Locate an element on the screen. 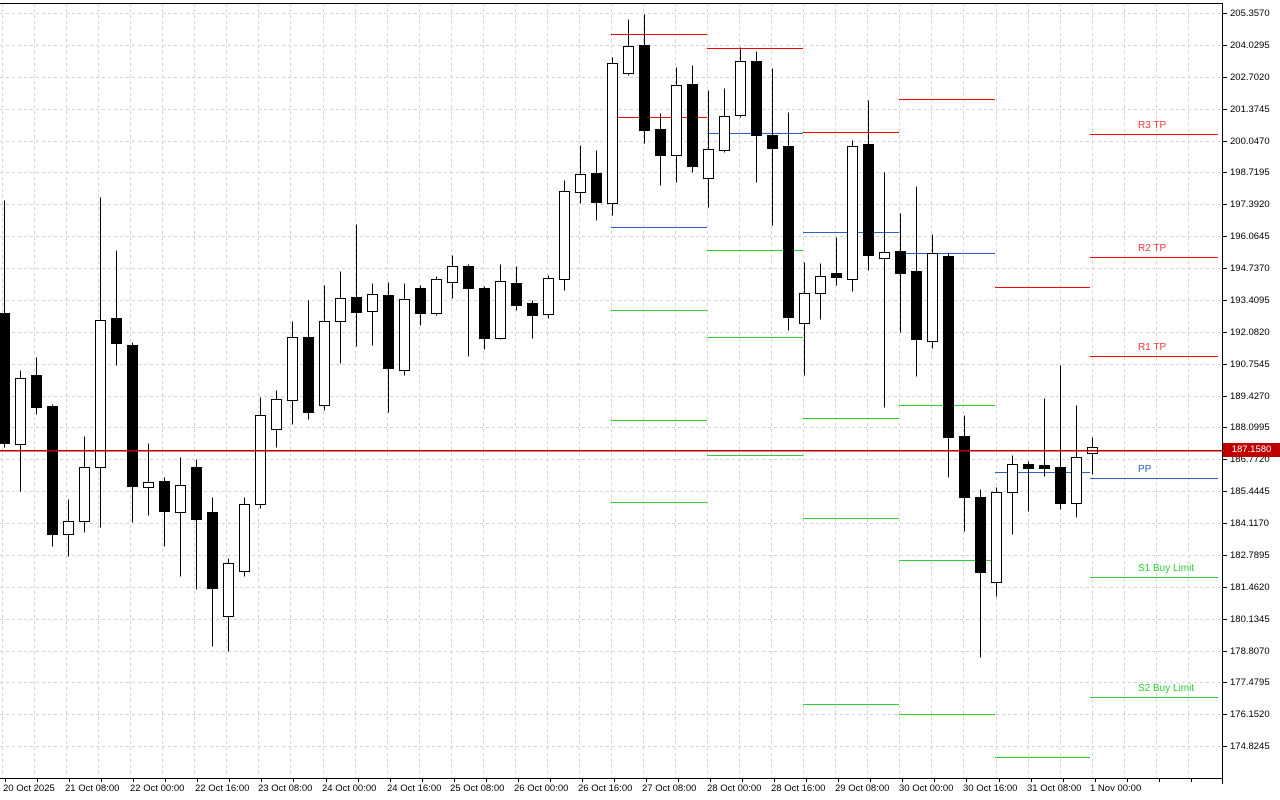 This screenshot has height=800, width=1280. price-tick-label: 177.4795 is located at coordinates (1250, 682).